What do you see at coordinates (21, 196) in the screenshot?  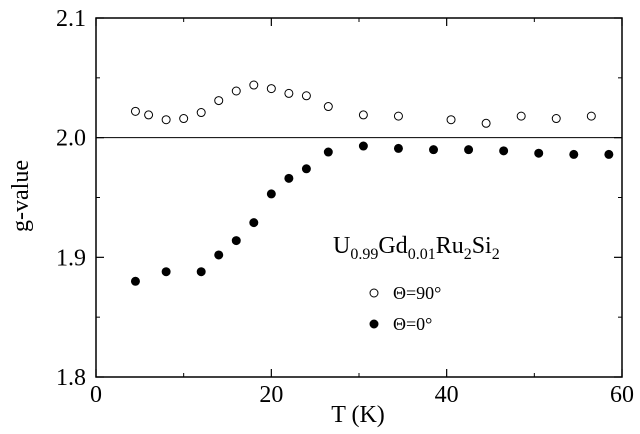 I see `y-axis-label: g-value` at bounding box center [21, 196].